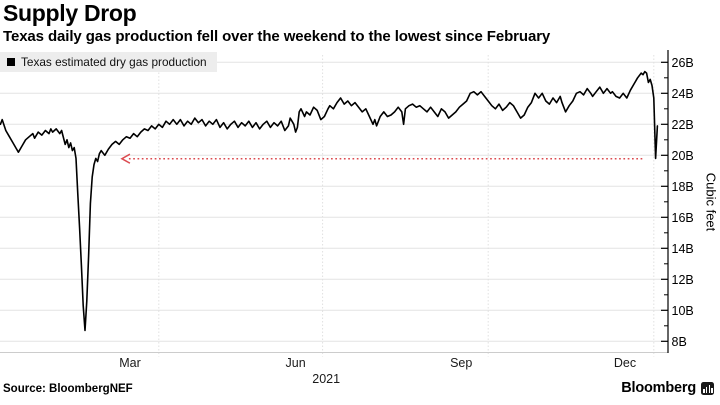  I want to click on x-tick-label: Mar, so click(130, 363).